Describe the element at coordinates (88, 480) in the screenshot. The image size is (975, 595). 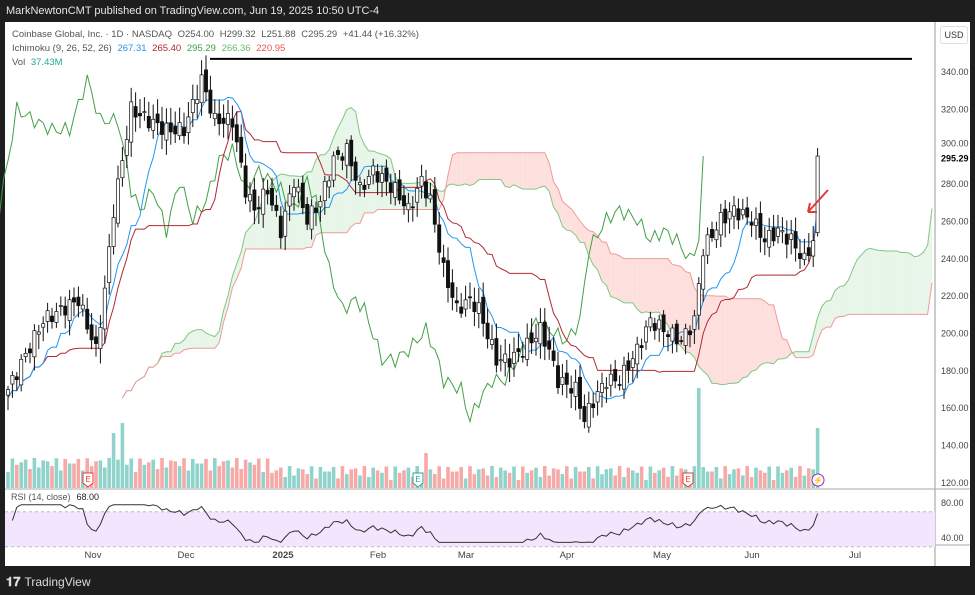
I see `earnings-marker` at that location.